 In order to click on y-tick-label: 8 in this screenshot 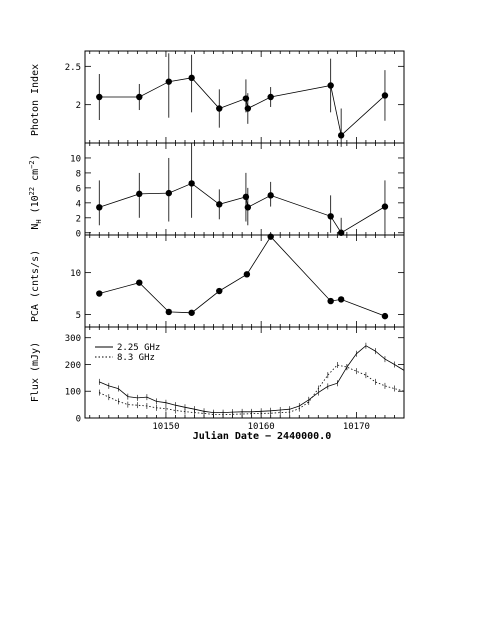, I will do `click(78, 174)`.